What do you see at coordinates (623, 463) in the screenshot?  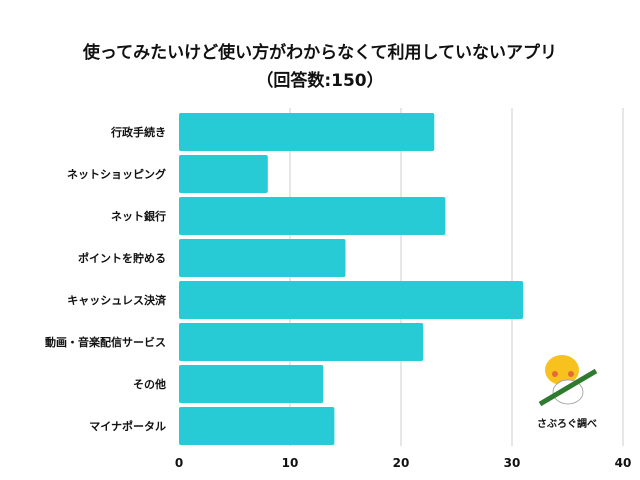 I see `x-tick-label: 40` at bounding box center [623, 463].